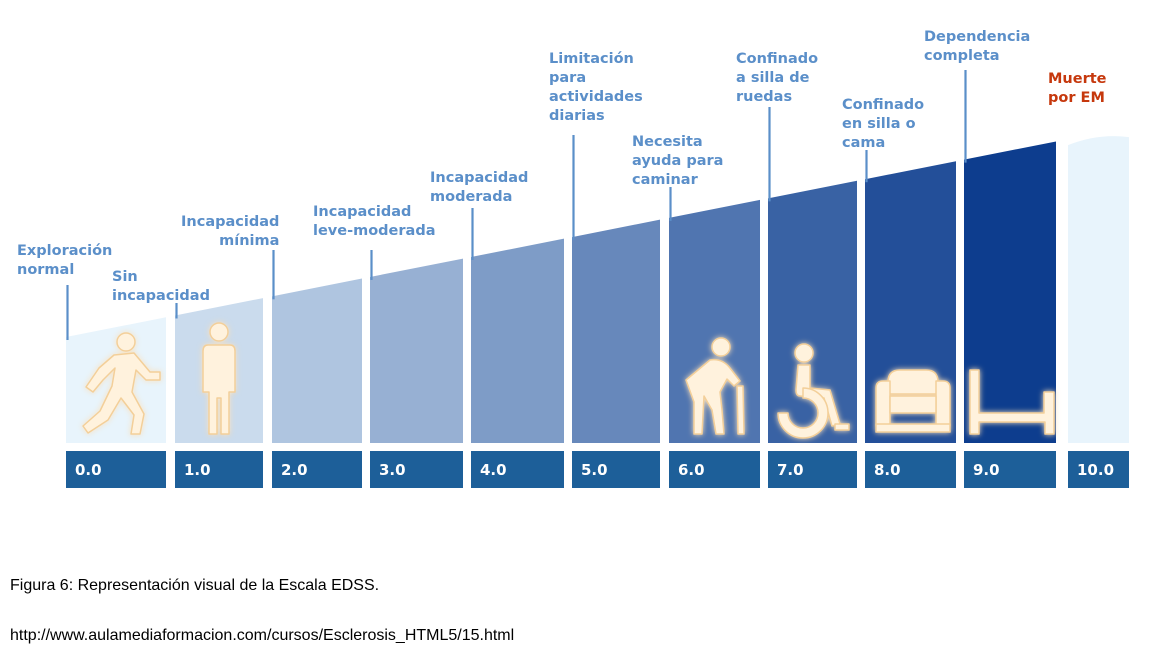 This screenshot has height=664, width=1155. I want to click on level-label: Muerte por EM, so click(1077, 88).